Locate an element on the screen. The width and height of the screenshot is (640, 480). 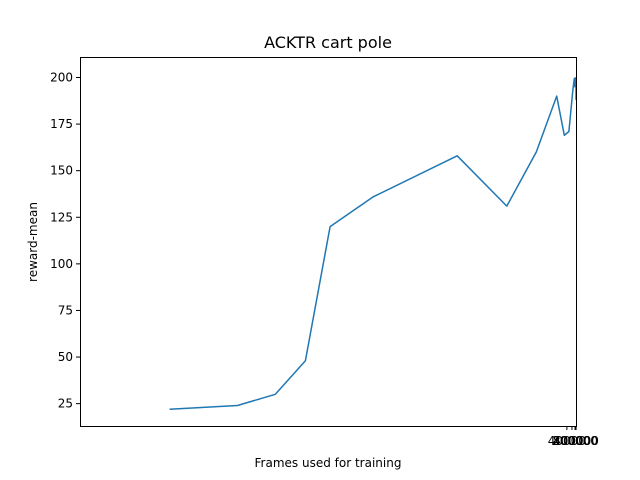
y-tick-label-1: 50 is located at coordinates (65, 357).